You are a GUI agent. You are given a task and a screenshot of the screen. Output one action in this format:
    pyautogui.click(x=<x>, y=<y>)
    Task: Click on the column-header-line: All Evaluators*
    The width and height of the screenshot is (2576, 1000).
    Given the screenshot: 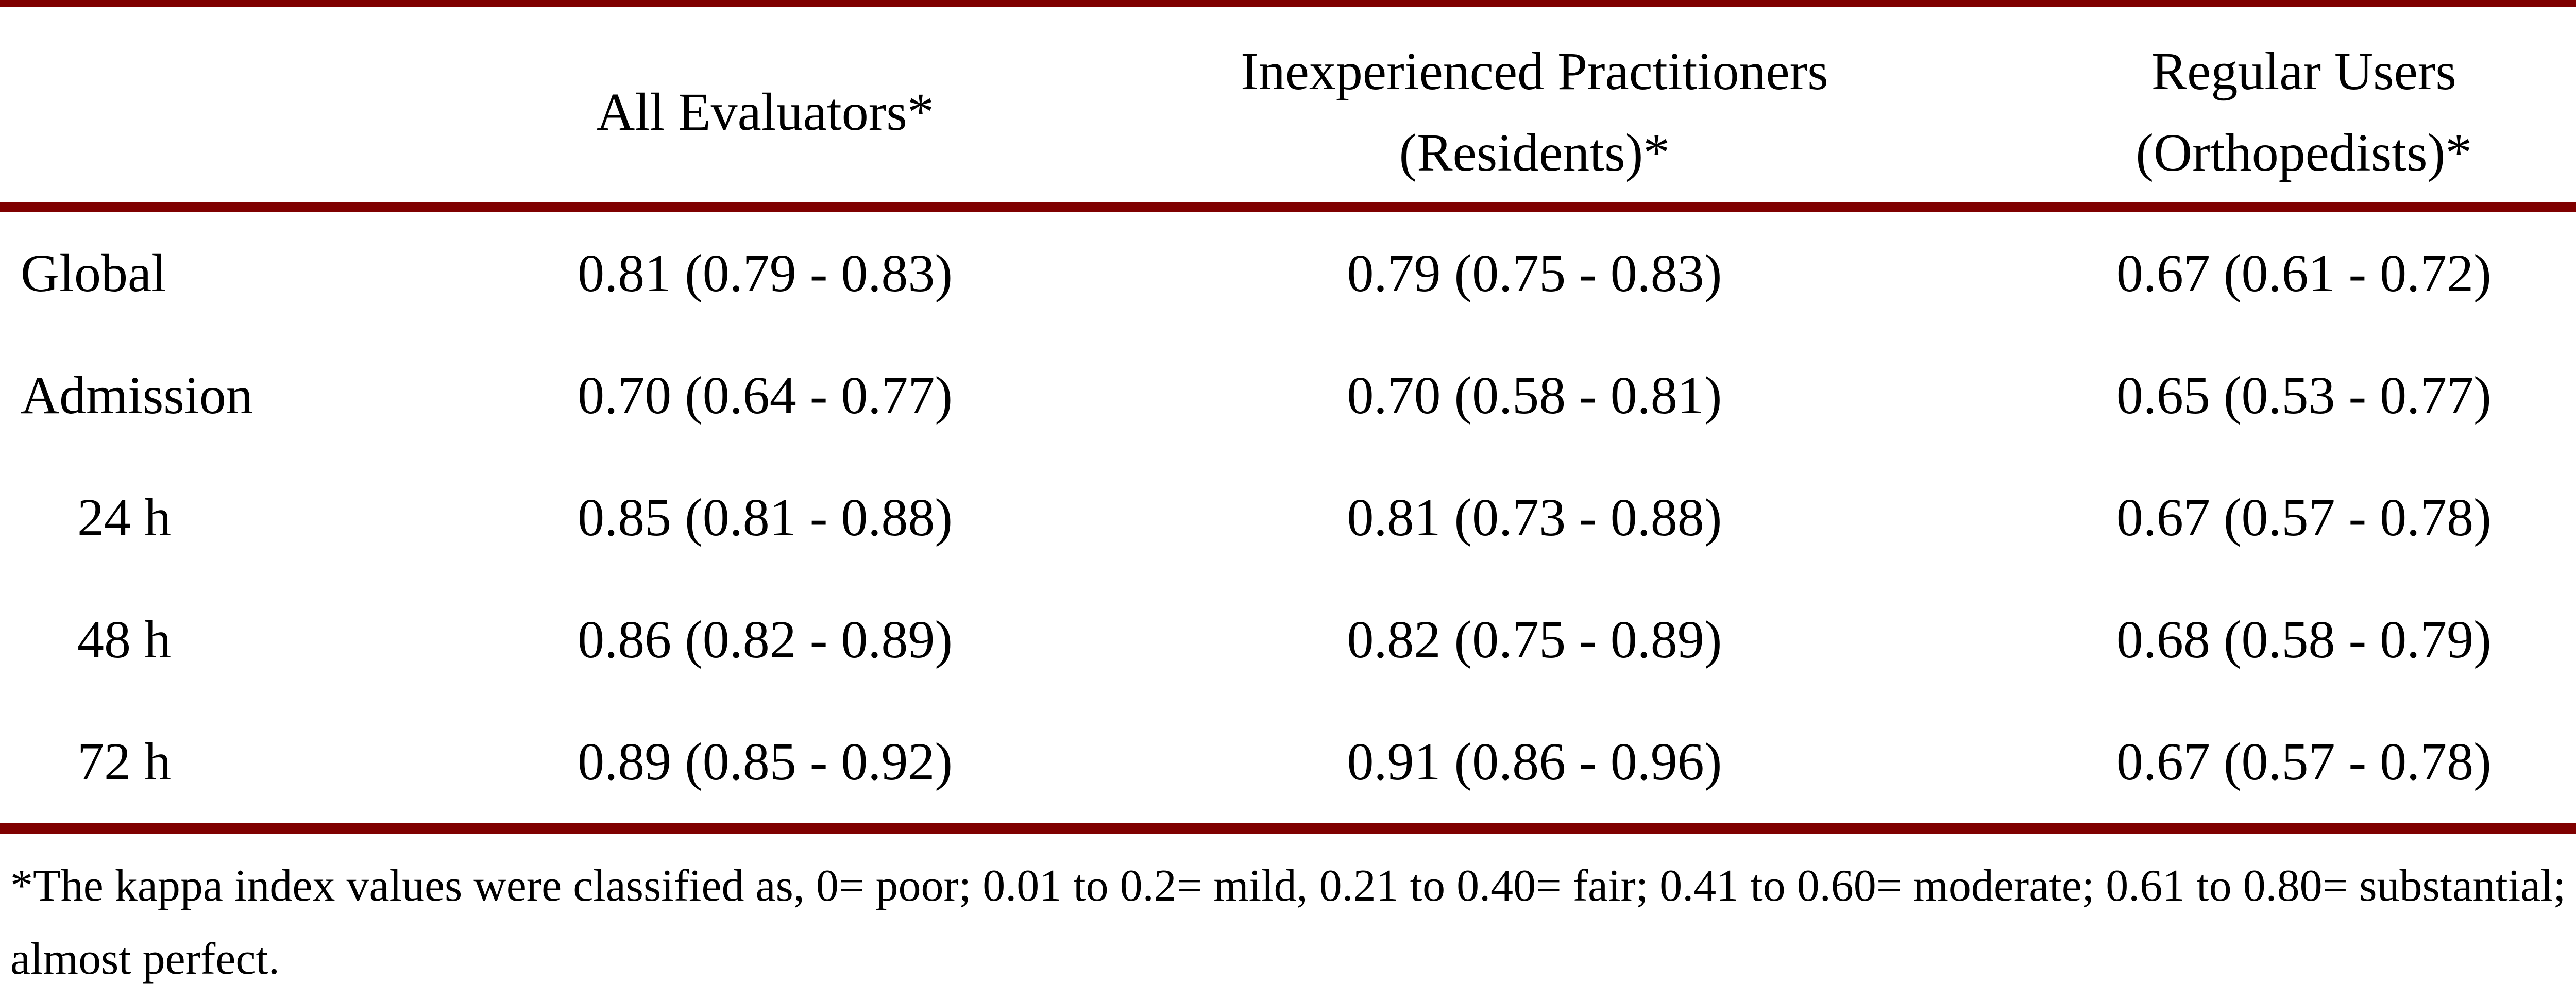 What is the action you would take?
    pyautogui.click(x=765, y=112)
    